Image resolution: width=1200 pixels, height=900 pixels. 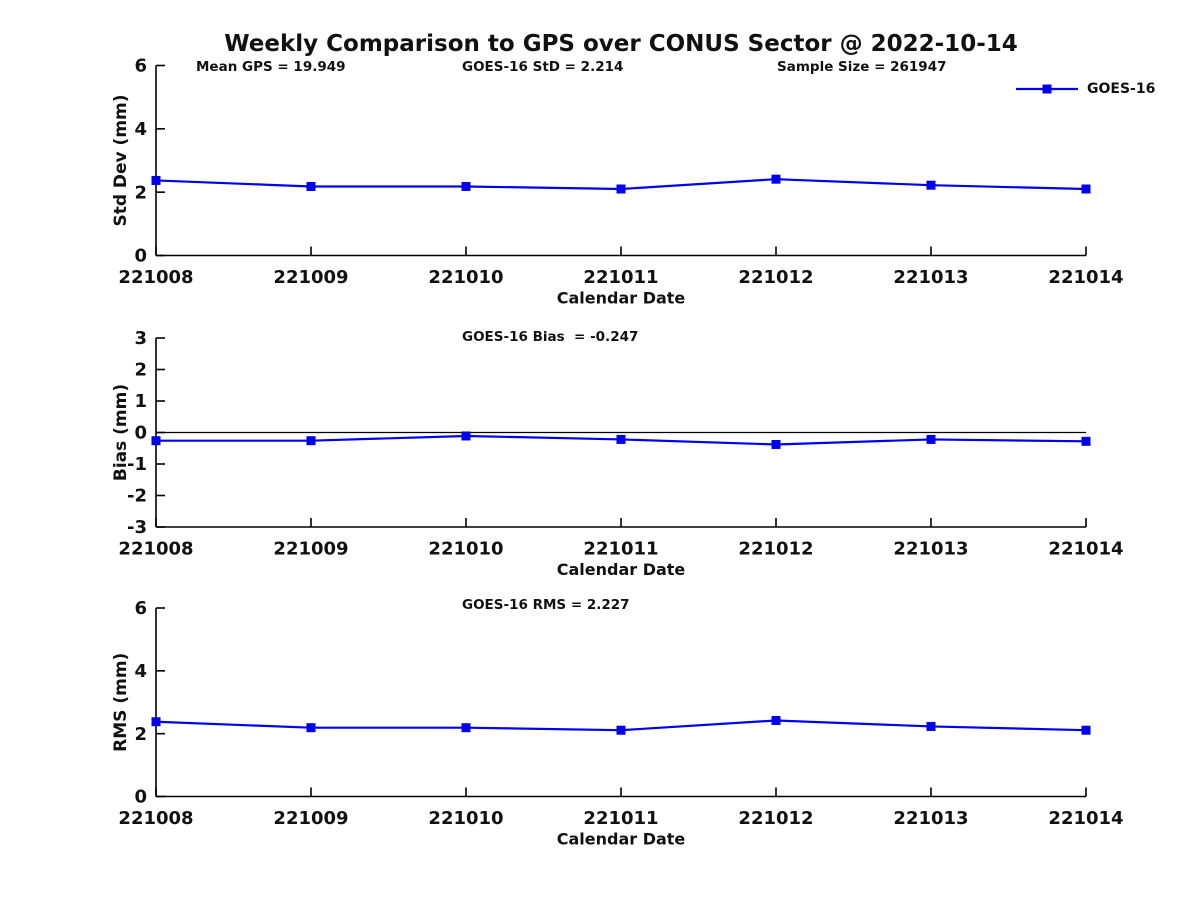 What do you see at coordinates (140, 401) in the screenshot?
I see `y-tick-label: 1` at bounding box center [140, 401].